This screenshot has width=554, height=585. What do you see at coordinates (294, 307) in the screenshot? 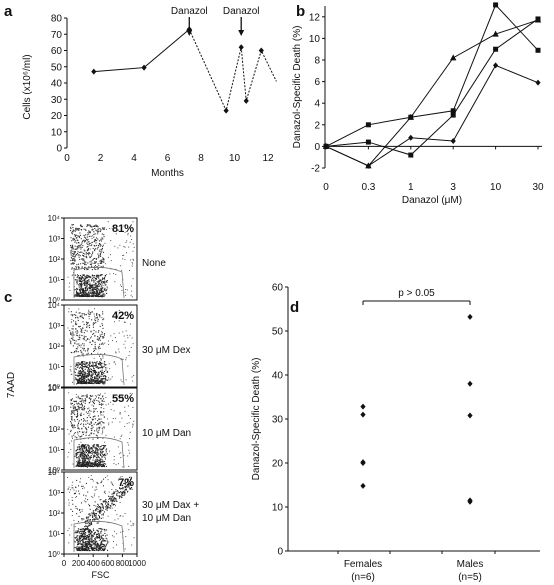
I see `panel-letter-d: d` at bounding box center [294, 307].